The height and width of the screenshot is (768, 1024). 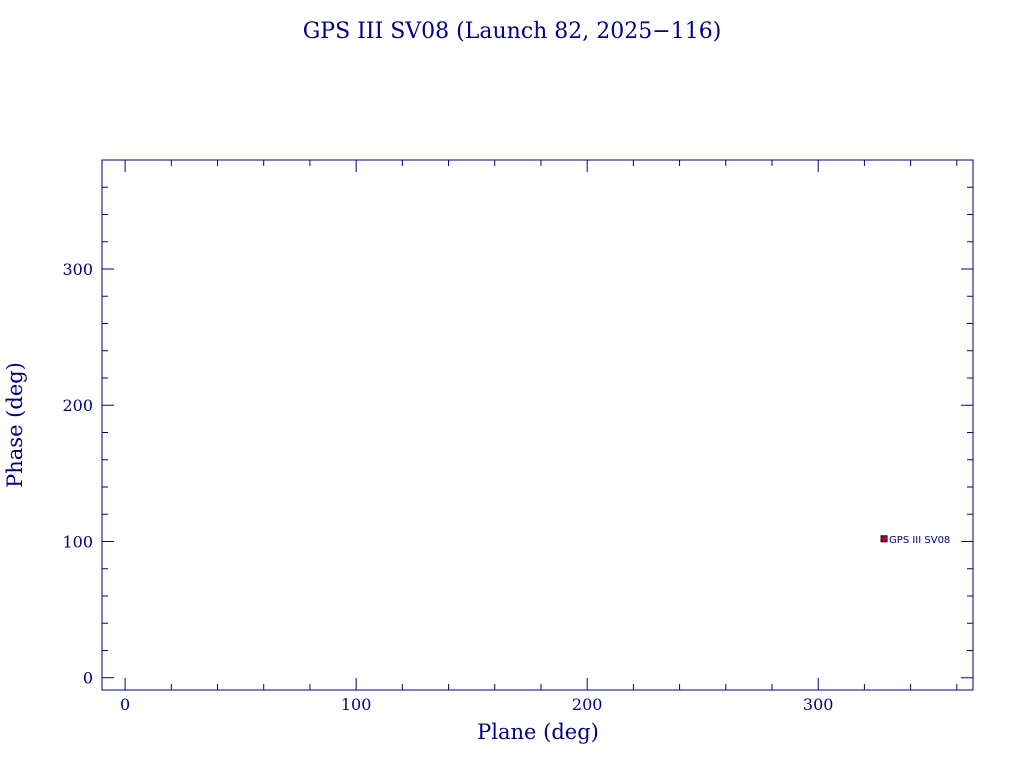 What do you see at coordinates (77, 541) in the screenshot?
I see `y-tick-label: 100` at bounding box center [77, 541].